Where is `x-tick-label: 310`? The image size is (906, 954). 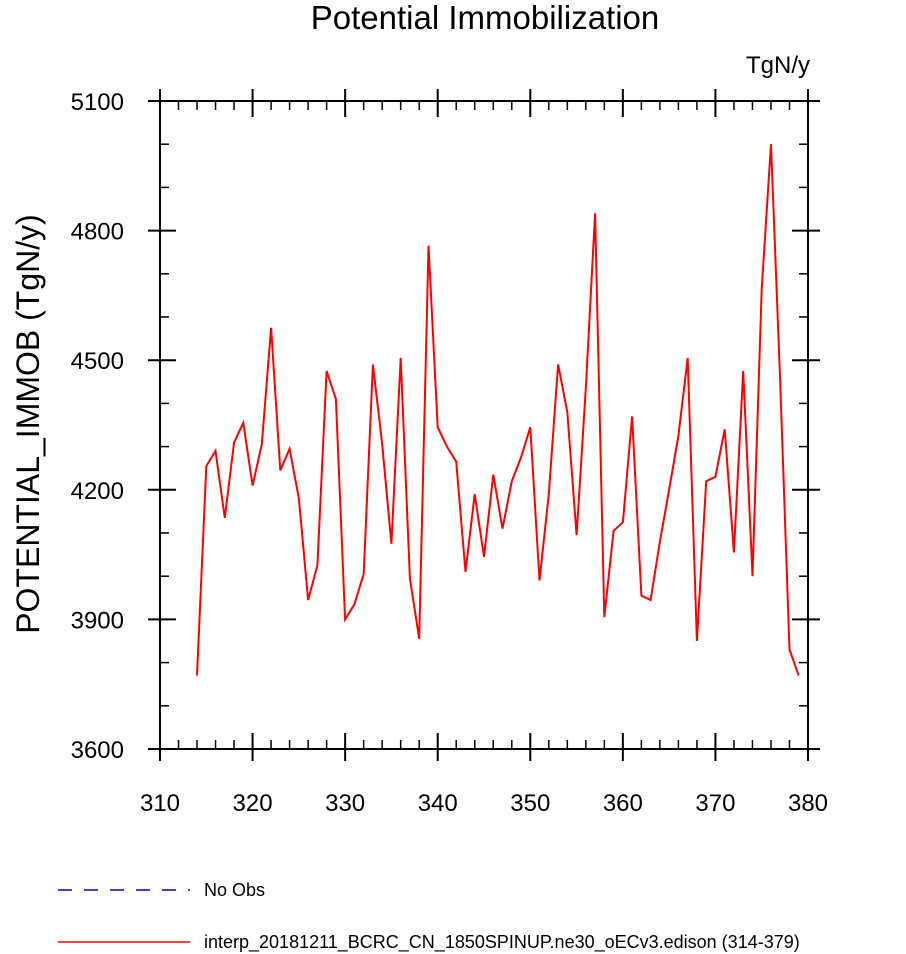 x-tick-label: 310 is located at coordinates (160, 803).